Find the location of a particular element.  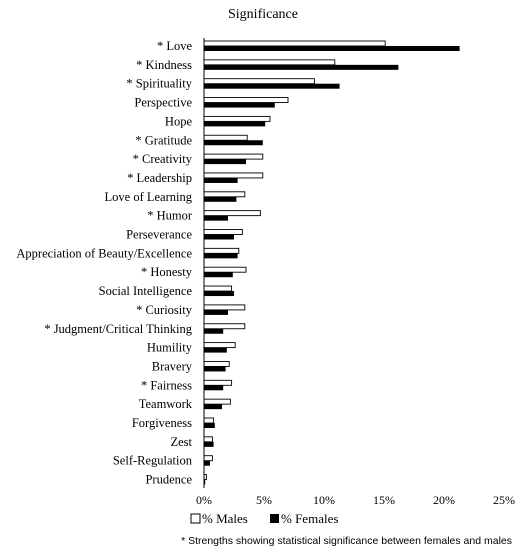

category-label: * Kindness is located at coordinates (164, 65).